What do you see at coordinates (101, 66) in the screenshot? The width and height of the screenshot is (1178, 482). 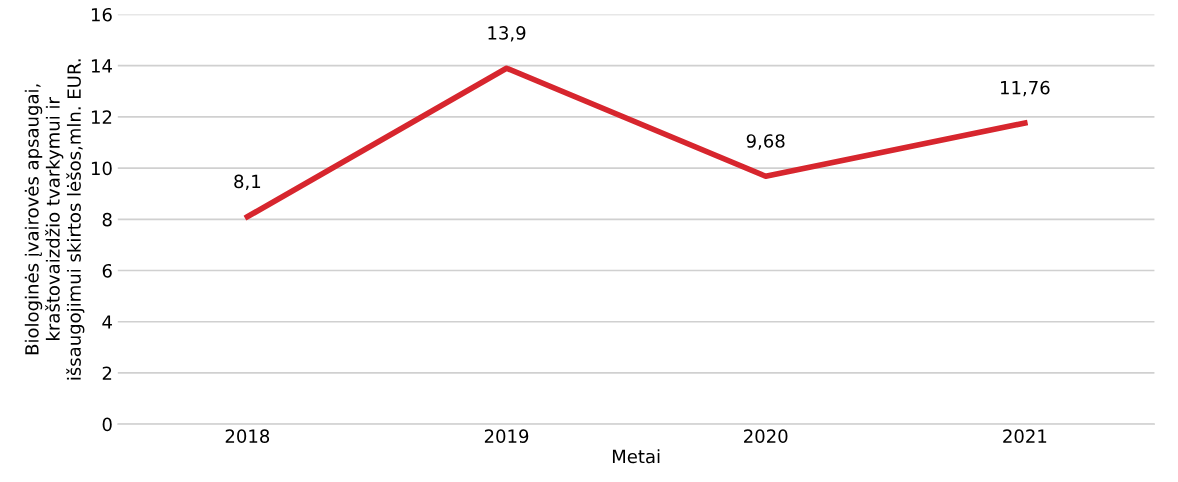 I see `y-tick-label: 14` at bounding box center [101, 66].